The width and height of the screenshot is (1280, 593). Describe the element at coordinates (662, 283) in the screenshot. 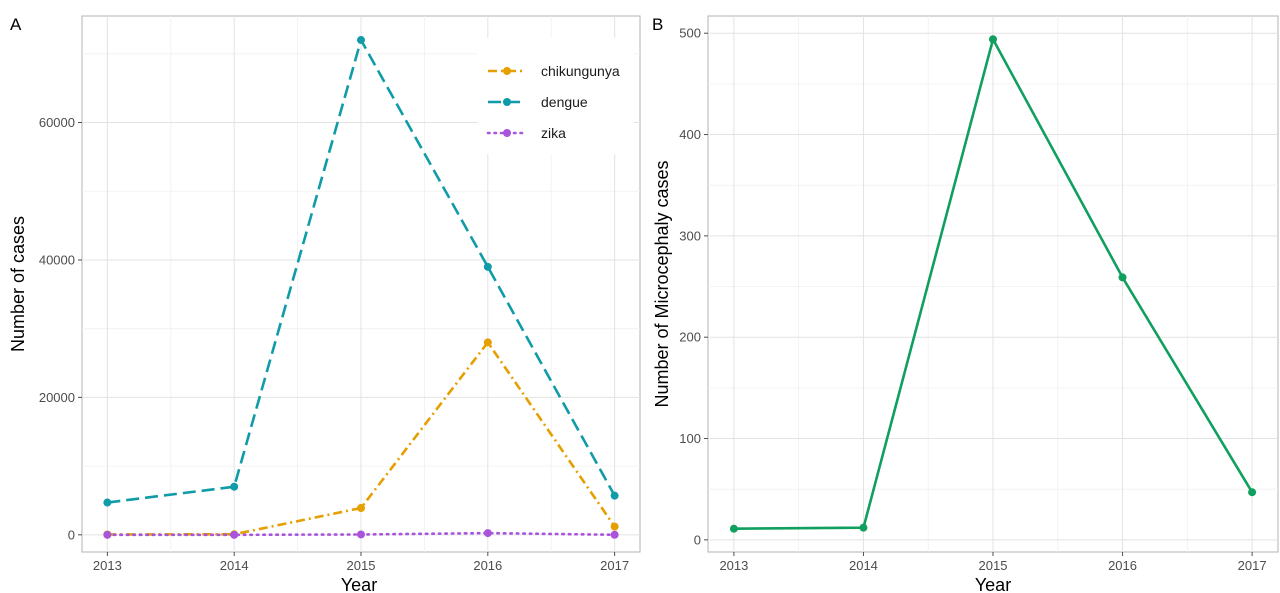

I see `panel-b-y-axis-title: Number of Microcephaly cases` at that location.